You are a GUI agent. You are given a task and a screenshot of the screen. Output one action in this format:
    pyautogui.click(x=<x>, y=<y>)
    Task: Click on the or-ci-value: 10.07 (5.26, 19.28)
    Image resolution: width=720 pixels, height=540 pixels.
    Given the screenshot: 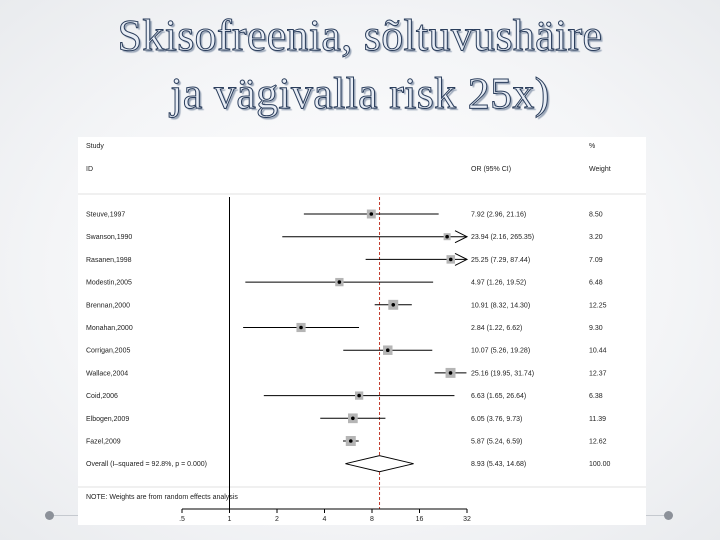 What is the action you would take?
    pyautogui.click(x=500, y=351)
    